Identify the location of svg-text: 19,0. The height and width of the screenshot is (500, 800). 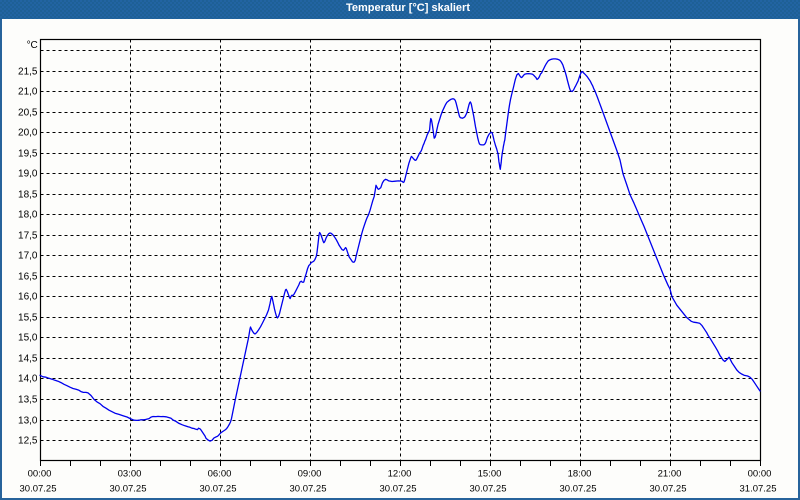
(28, 174).